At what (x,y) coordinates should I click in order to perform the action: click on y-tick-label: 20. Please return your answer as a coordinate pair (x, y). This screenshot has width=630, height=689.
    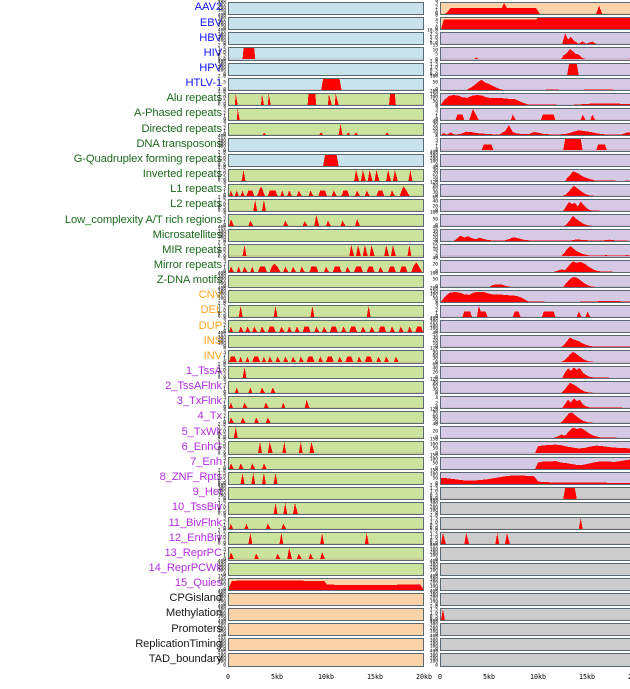
    Looking at the image, I should click on (435, 432).